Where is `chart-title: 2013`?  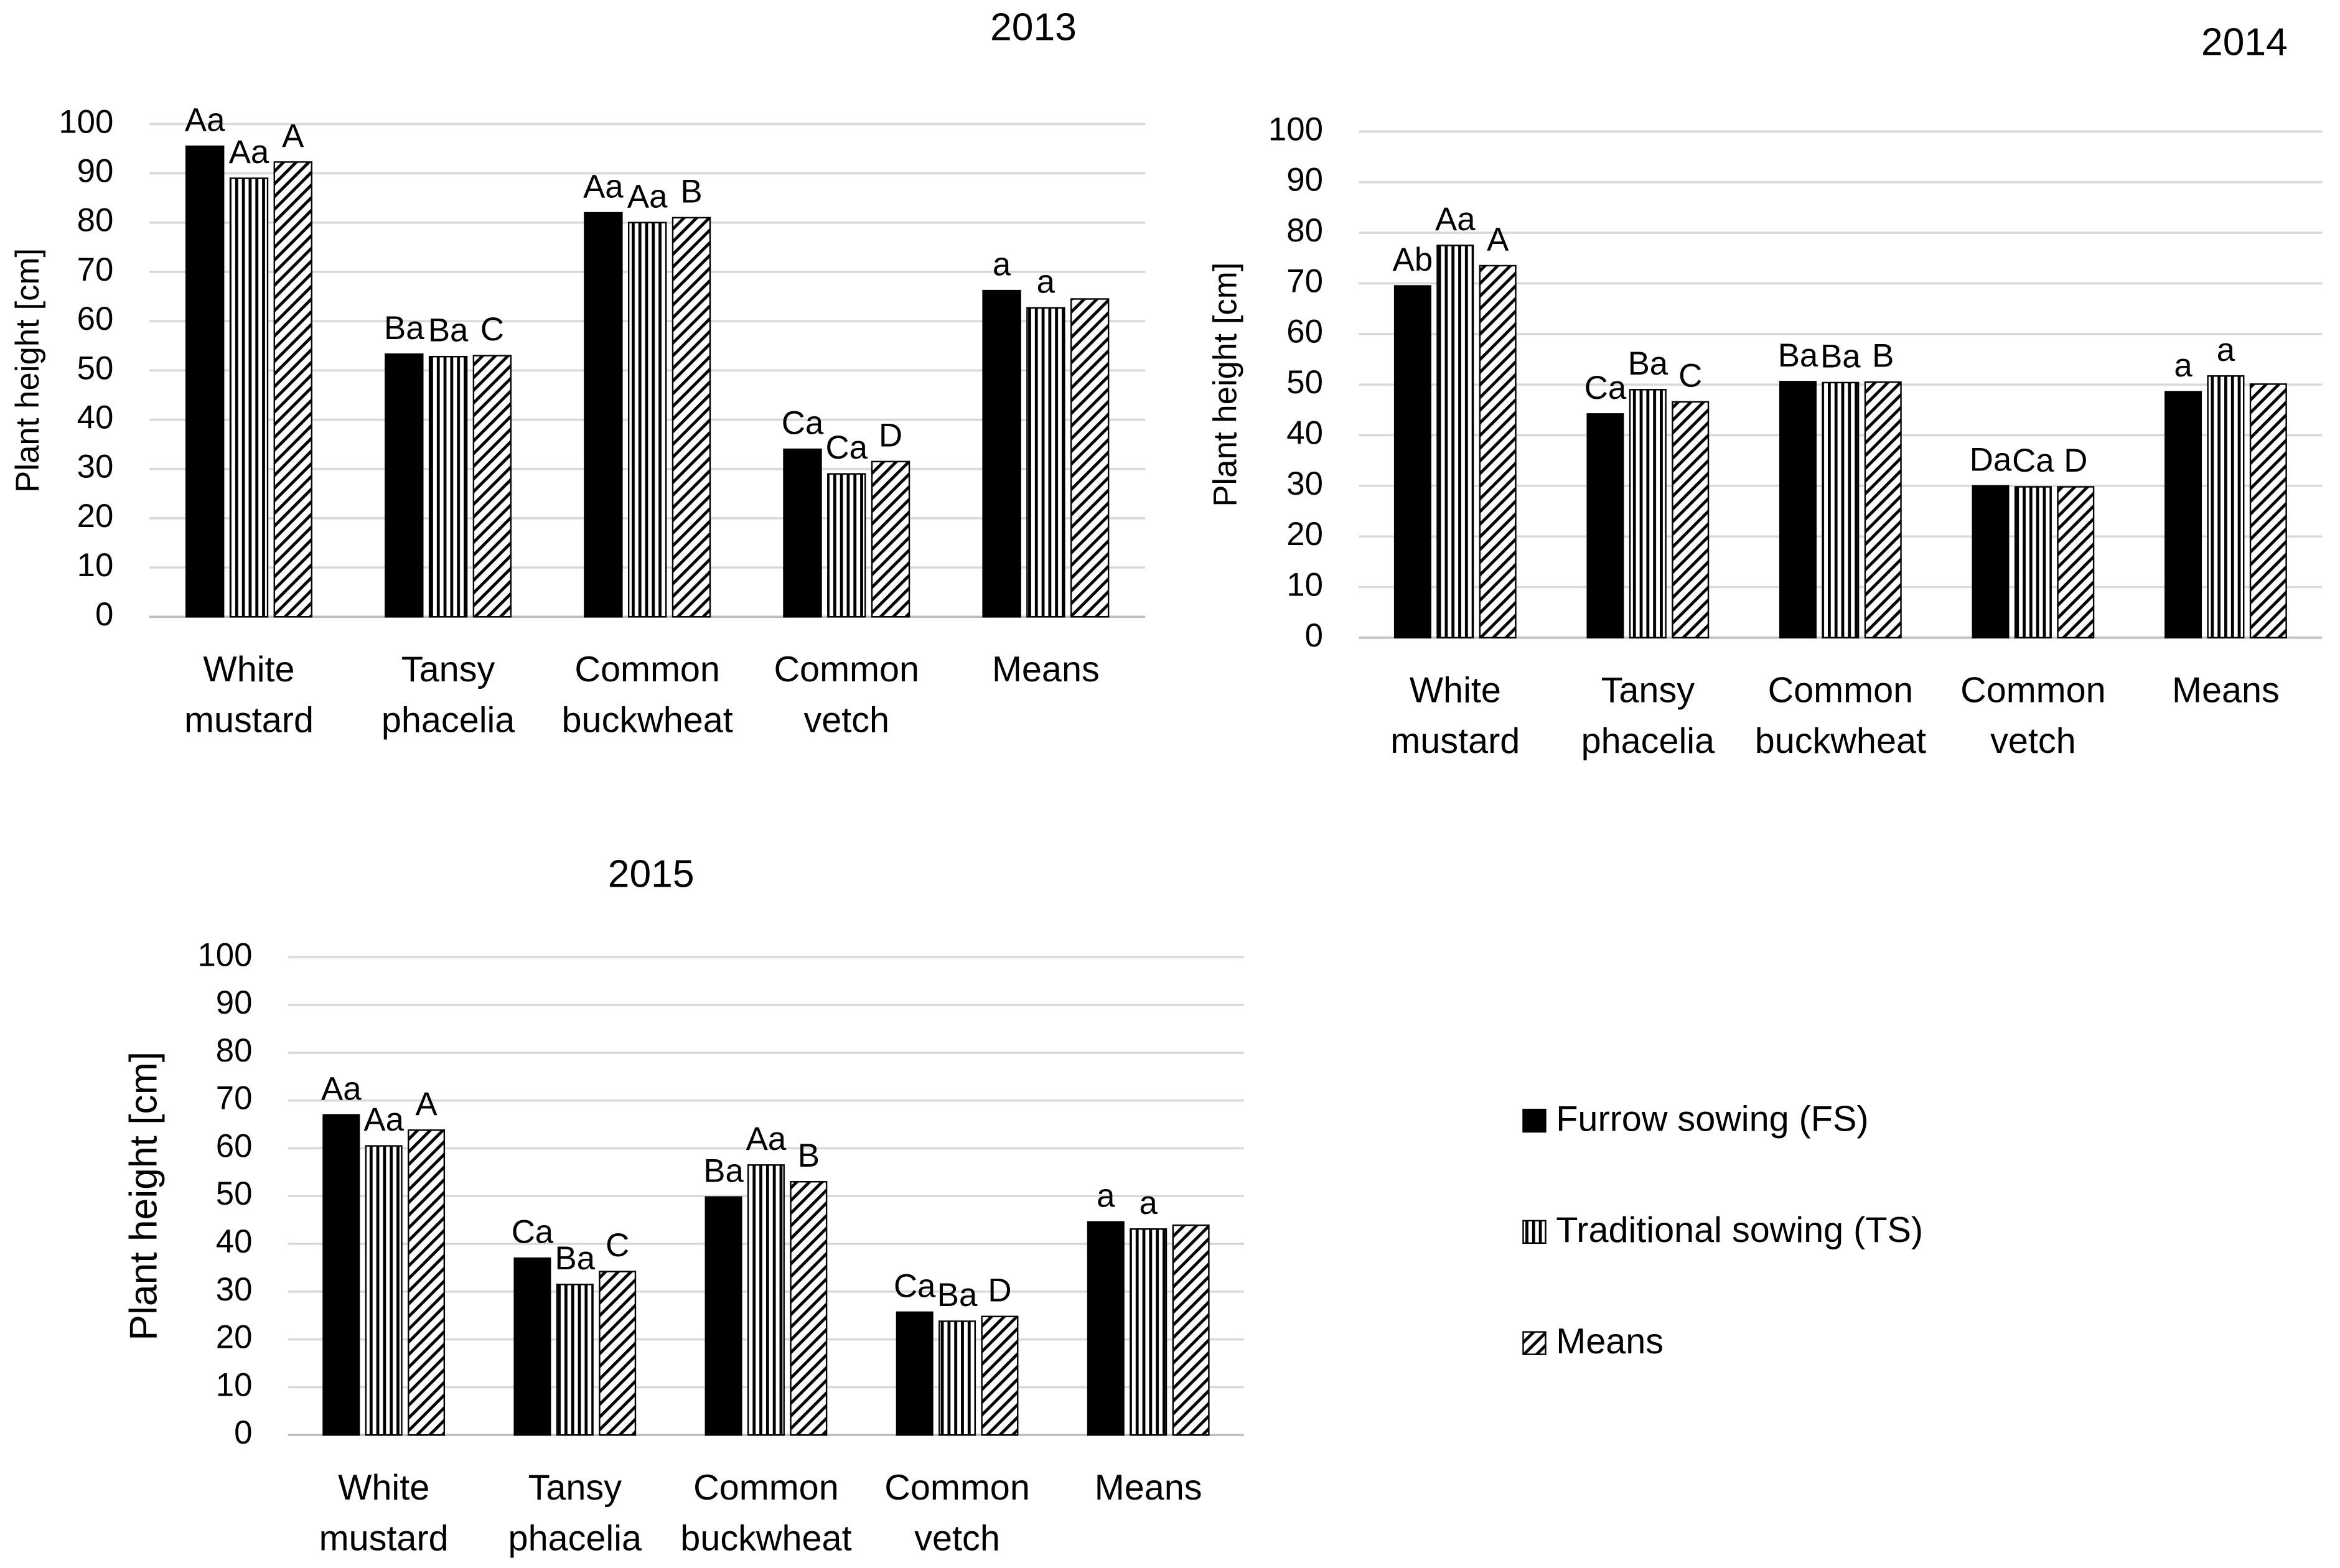 chart-title: 2013 is located at coordinates (1033, 28).